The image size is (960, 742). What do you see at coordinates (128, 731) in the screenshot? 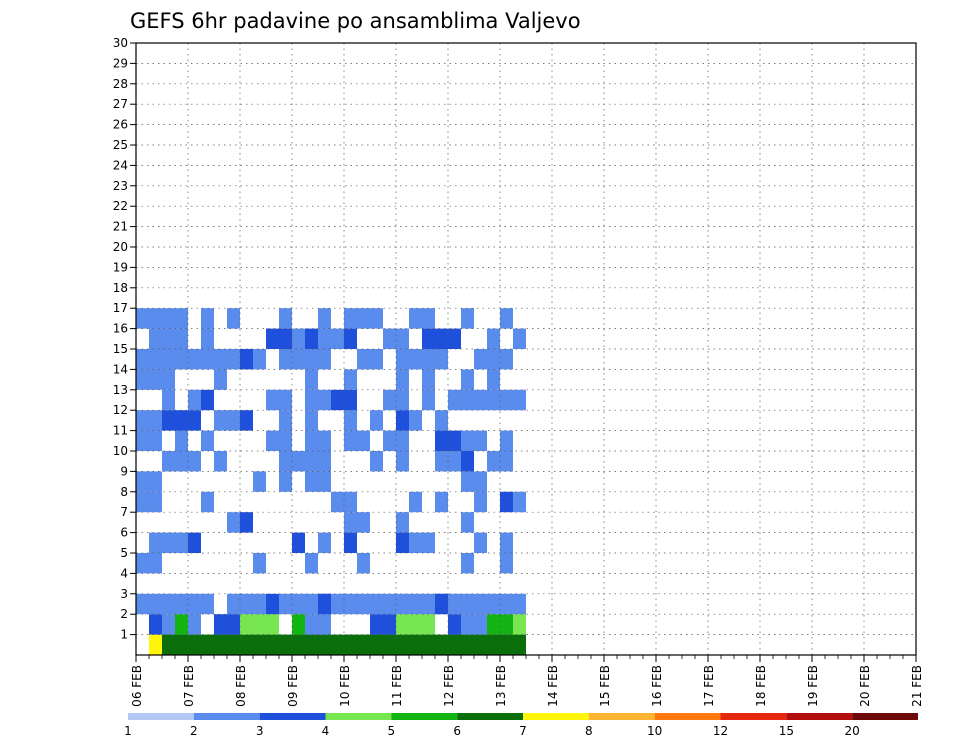
I see `legend-label: 1` at bounding box center [128, 731].